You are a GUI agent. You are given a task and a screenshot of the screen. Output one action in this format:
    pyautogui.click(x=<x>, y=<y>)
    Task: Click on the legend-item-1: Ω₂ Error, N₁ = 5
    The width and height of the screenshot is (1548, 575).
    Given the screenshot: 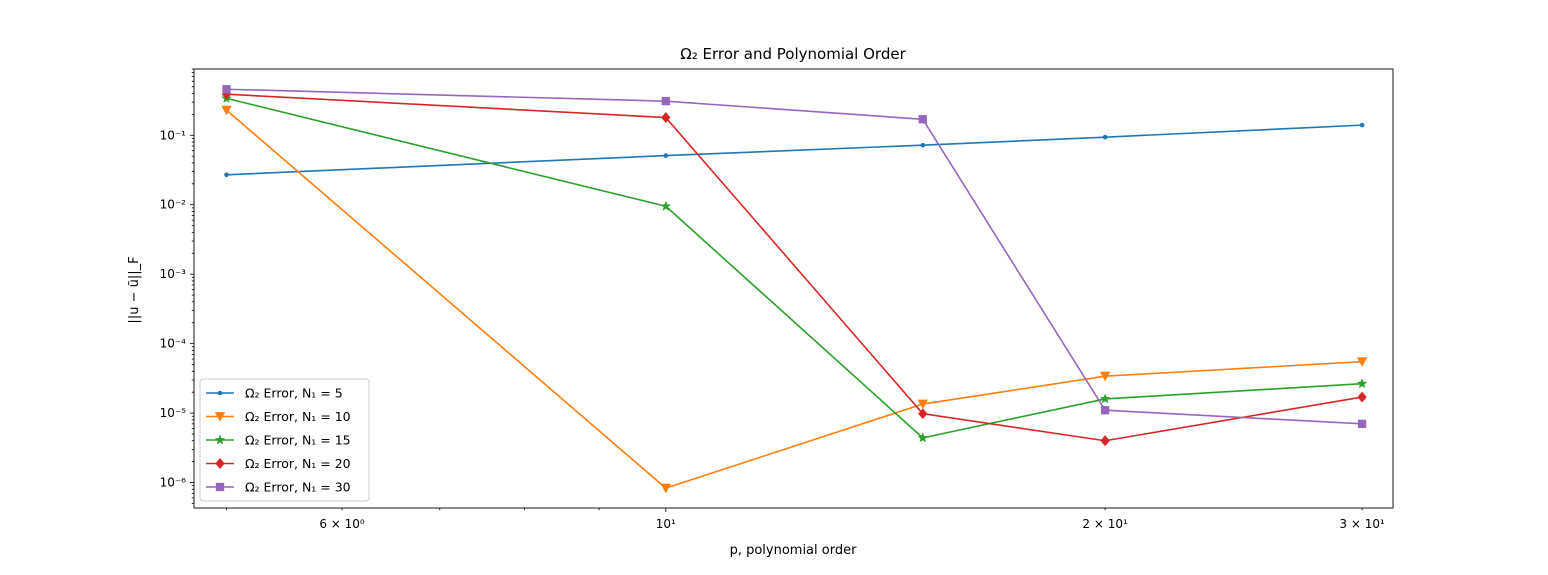 What is the action you would take?
    pyautogui.click(x=274, y=393)
    